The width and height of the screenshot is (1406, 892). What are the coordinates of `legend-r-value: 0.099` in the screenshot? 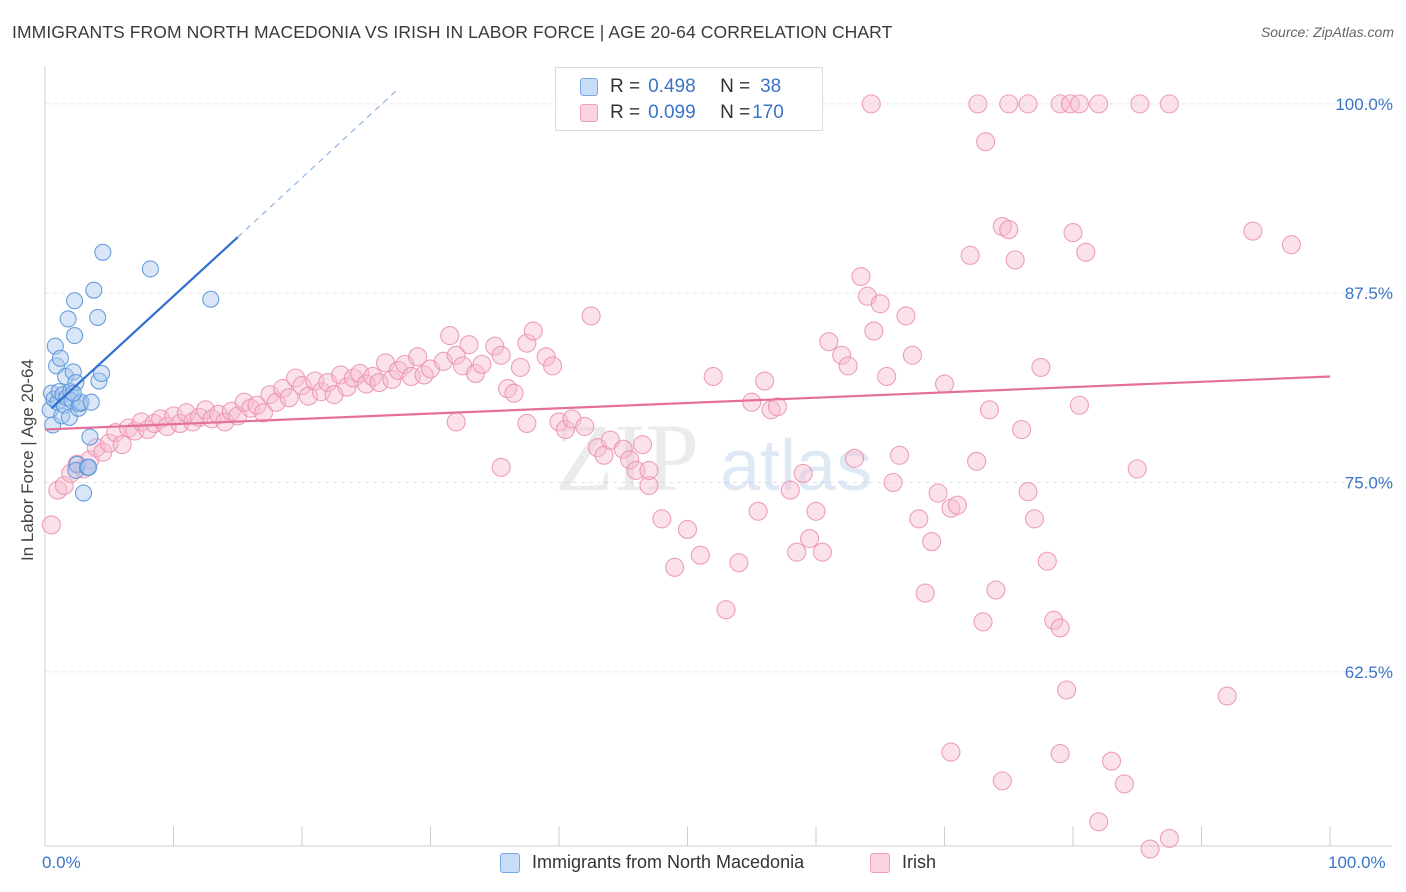 It's located at (672, 112).